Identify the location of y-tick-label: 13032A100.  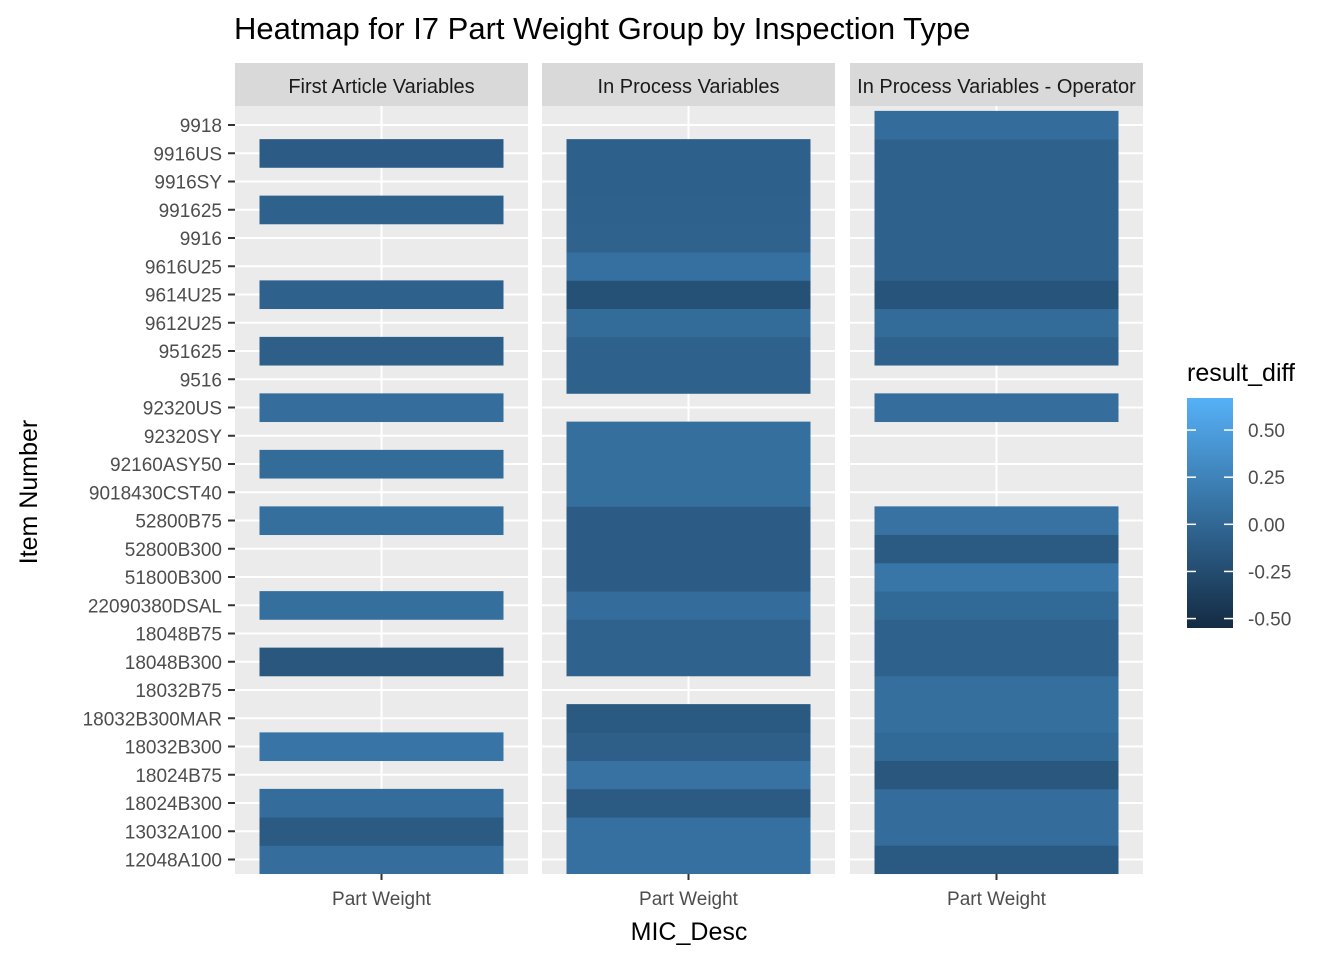
(173, 832).